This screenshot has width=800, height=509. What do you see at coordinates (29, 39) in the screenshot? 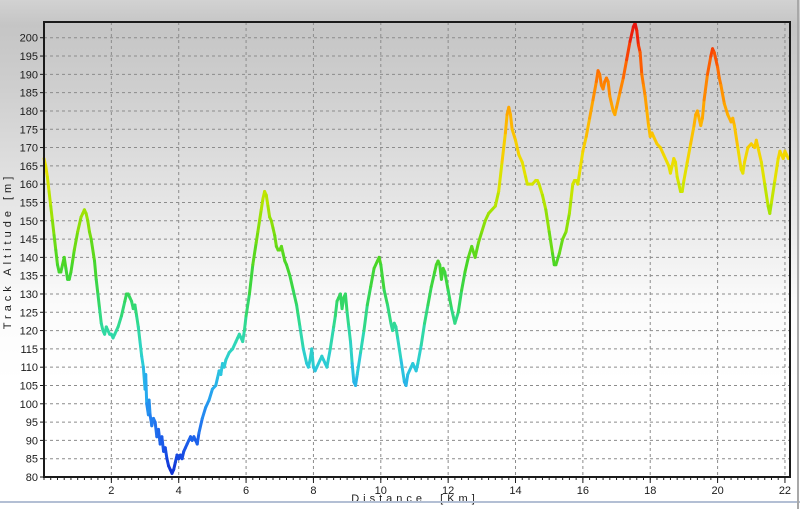
I see `y-tick-label: 200` at bounding box center [29, 39].